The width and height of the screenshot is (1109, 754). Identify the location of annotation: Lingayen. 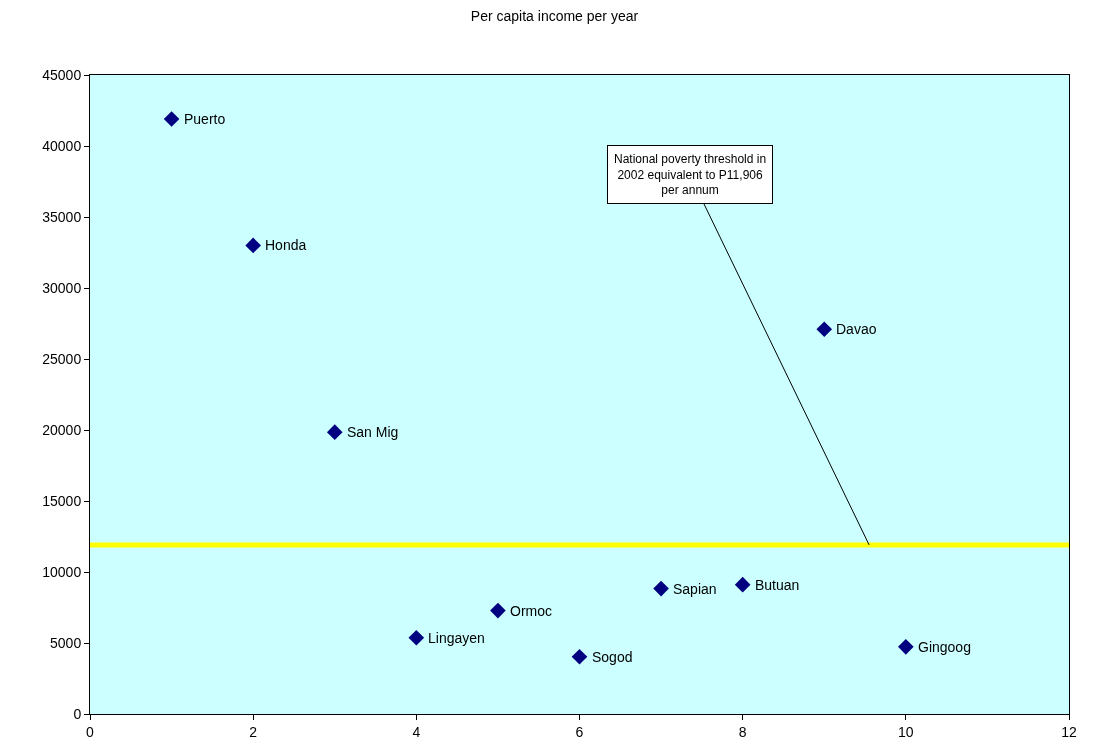
(456, 638).